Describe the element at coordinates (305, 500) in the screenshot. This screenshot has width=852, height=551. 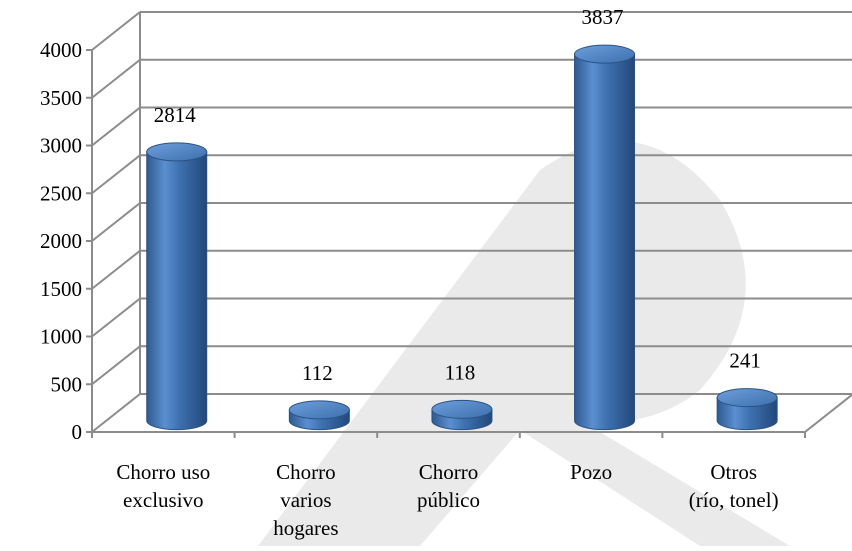
I see `category-label-1-1: varios` at that location.